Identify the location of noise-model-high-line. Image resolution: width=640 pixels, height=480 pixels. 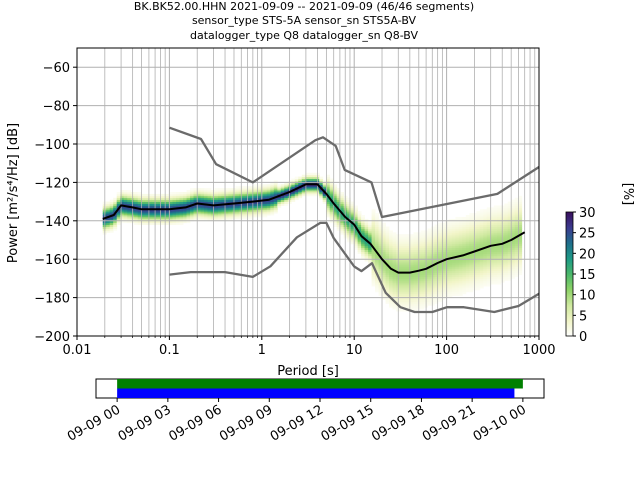
(354, 172).